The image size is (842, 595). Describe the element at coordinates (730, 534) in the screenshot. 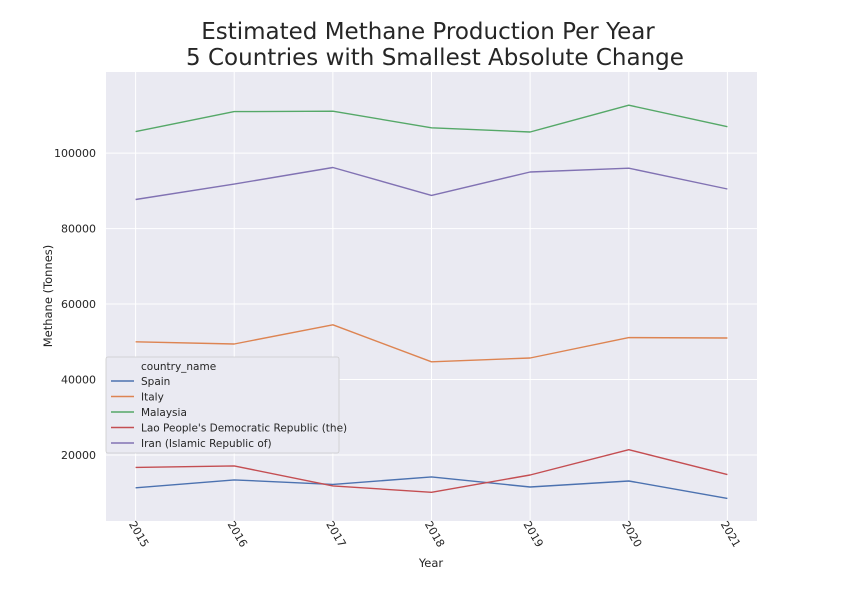

I see `x-tick-label: 2021` at that location.